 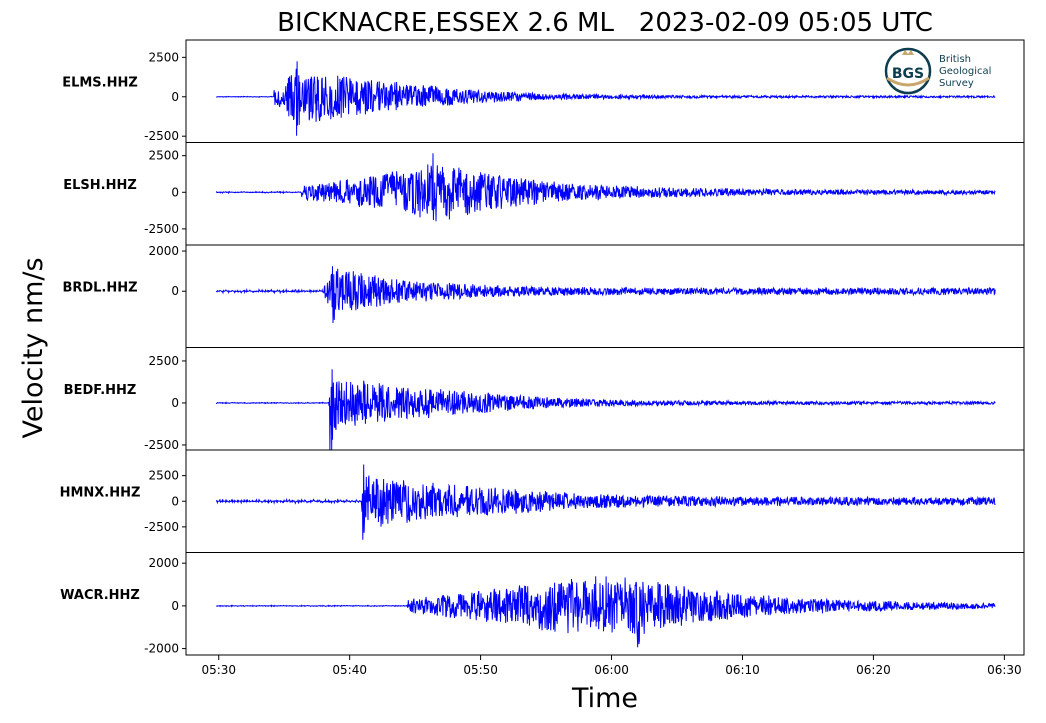 What do you see at coordinates (349, 670) in the screenshot?
I see `x-tick-label: 05:40` at bounding box center [349, 670].